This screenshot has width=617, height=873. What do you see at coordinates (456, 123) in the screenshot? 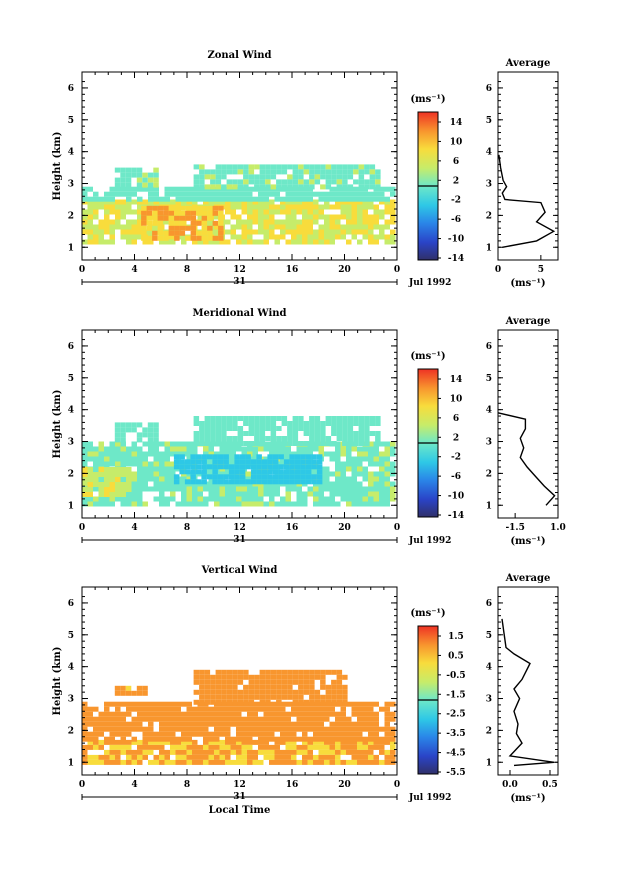
I see `colorbar-tick-label: 14` at bounding box center [456, 123].